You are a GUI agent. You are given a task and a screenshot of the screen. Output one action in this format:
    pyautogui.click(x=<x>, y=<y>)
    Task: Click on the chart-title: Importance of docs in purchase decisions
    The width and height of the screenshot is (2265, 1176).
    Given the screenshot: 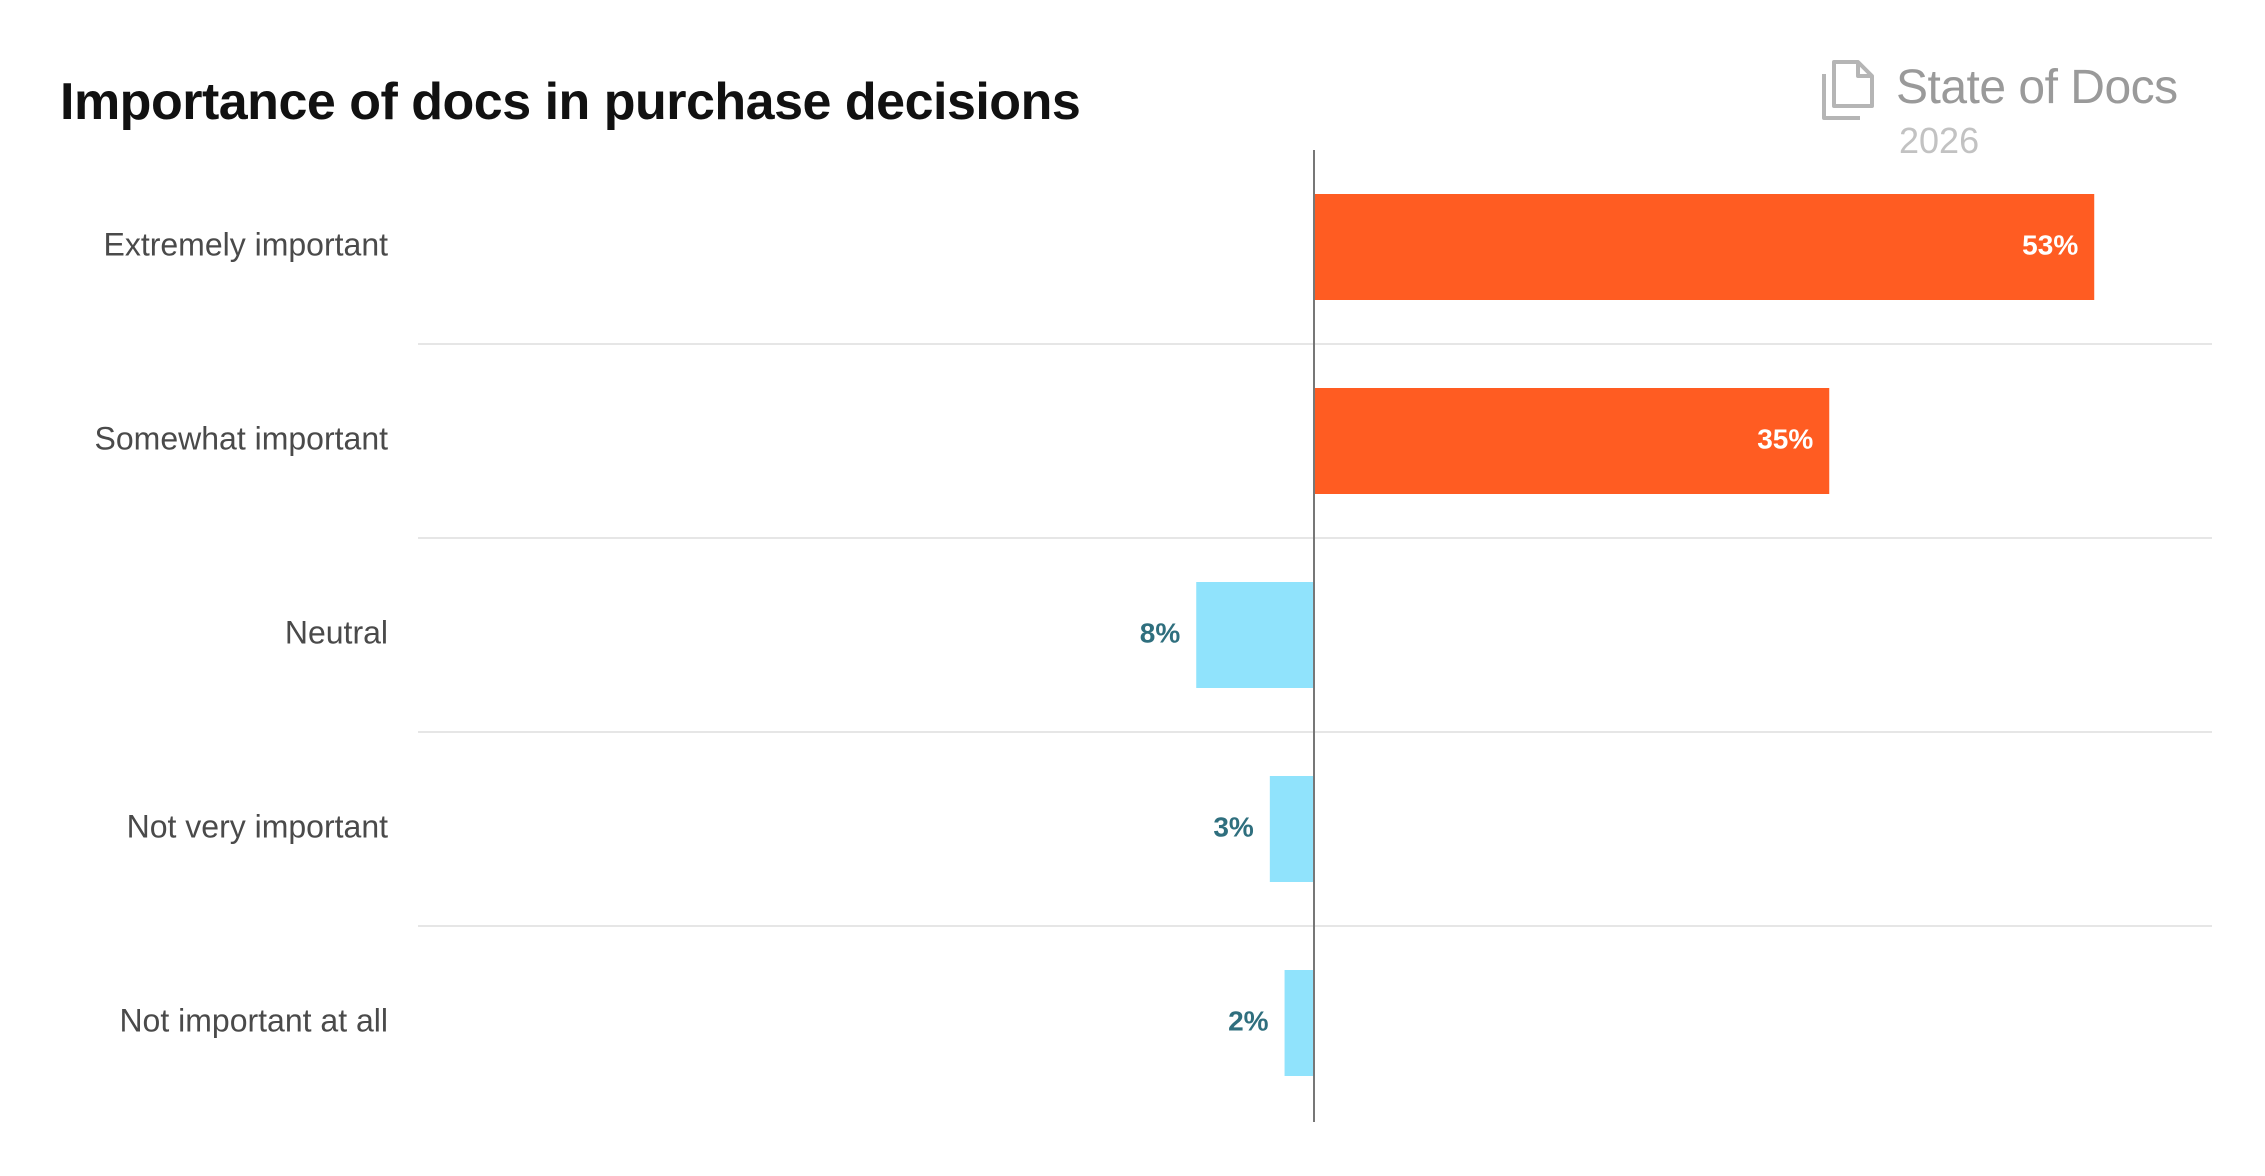 What is the action you would take?
    pyautogui.click(x=570, y=102)
    